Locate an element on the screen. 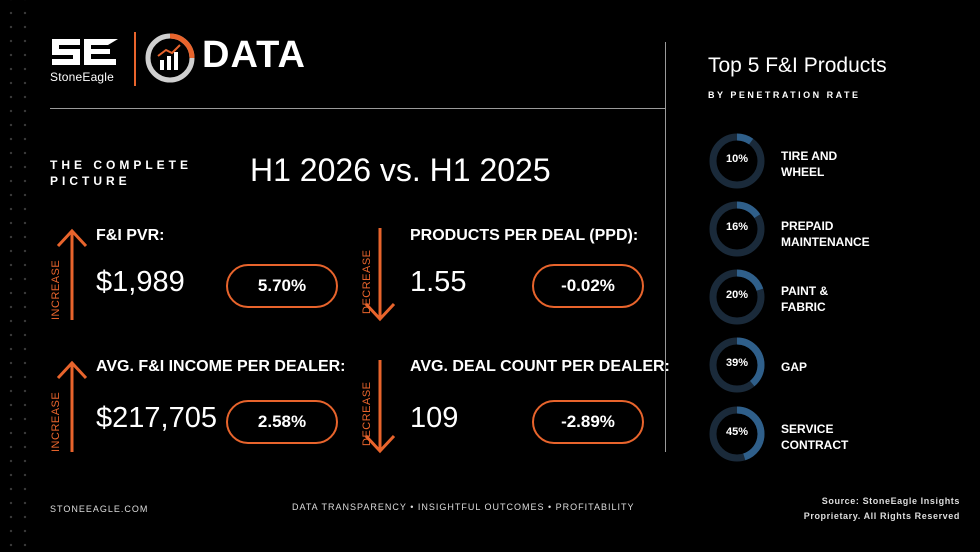 The height and width of the screenshot is (552, 980). product-name-line: CONTRACT is located at coordinates (815, 445).